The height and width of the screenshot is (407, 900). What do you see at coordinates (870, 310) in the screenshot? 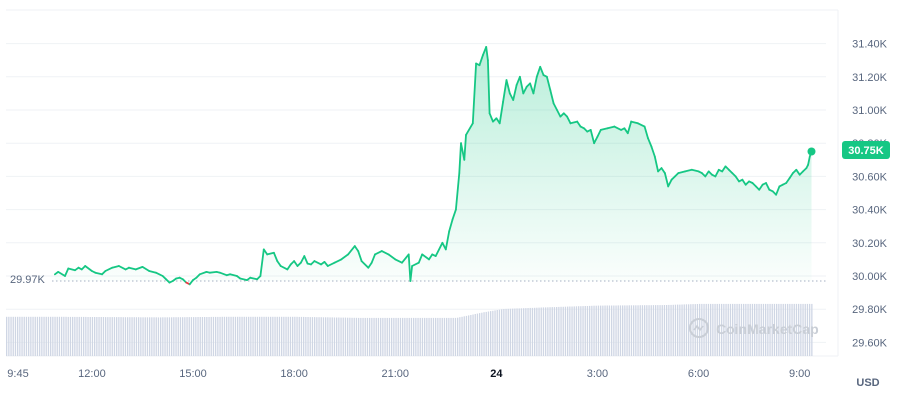
I see `y-tick-label: 29.80K` at bounding box center [870, 310].